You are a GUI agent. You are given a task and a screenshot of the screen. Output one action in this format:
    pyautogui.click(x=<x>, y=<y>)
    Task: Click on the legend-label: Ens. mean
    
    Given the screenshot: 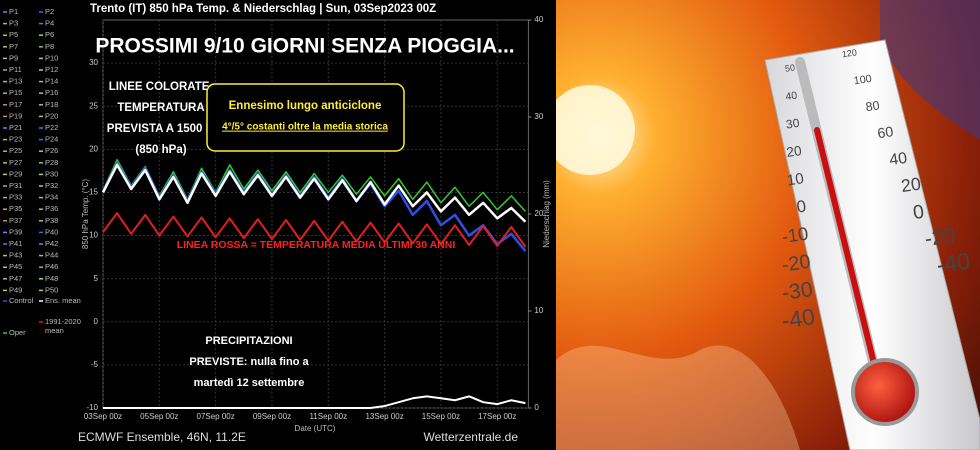 What is the action you would take?
    pyautogui.click(x=63, y=300)
    